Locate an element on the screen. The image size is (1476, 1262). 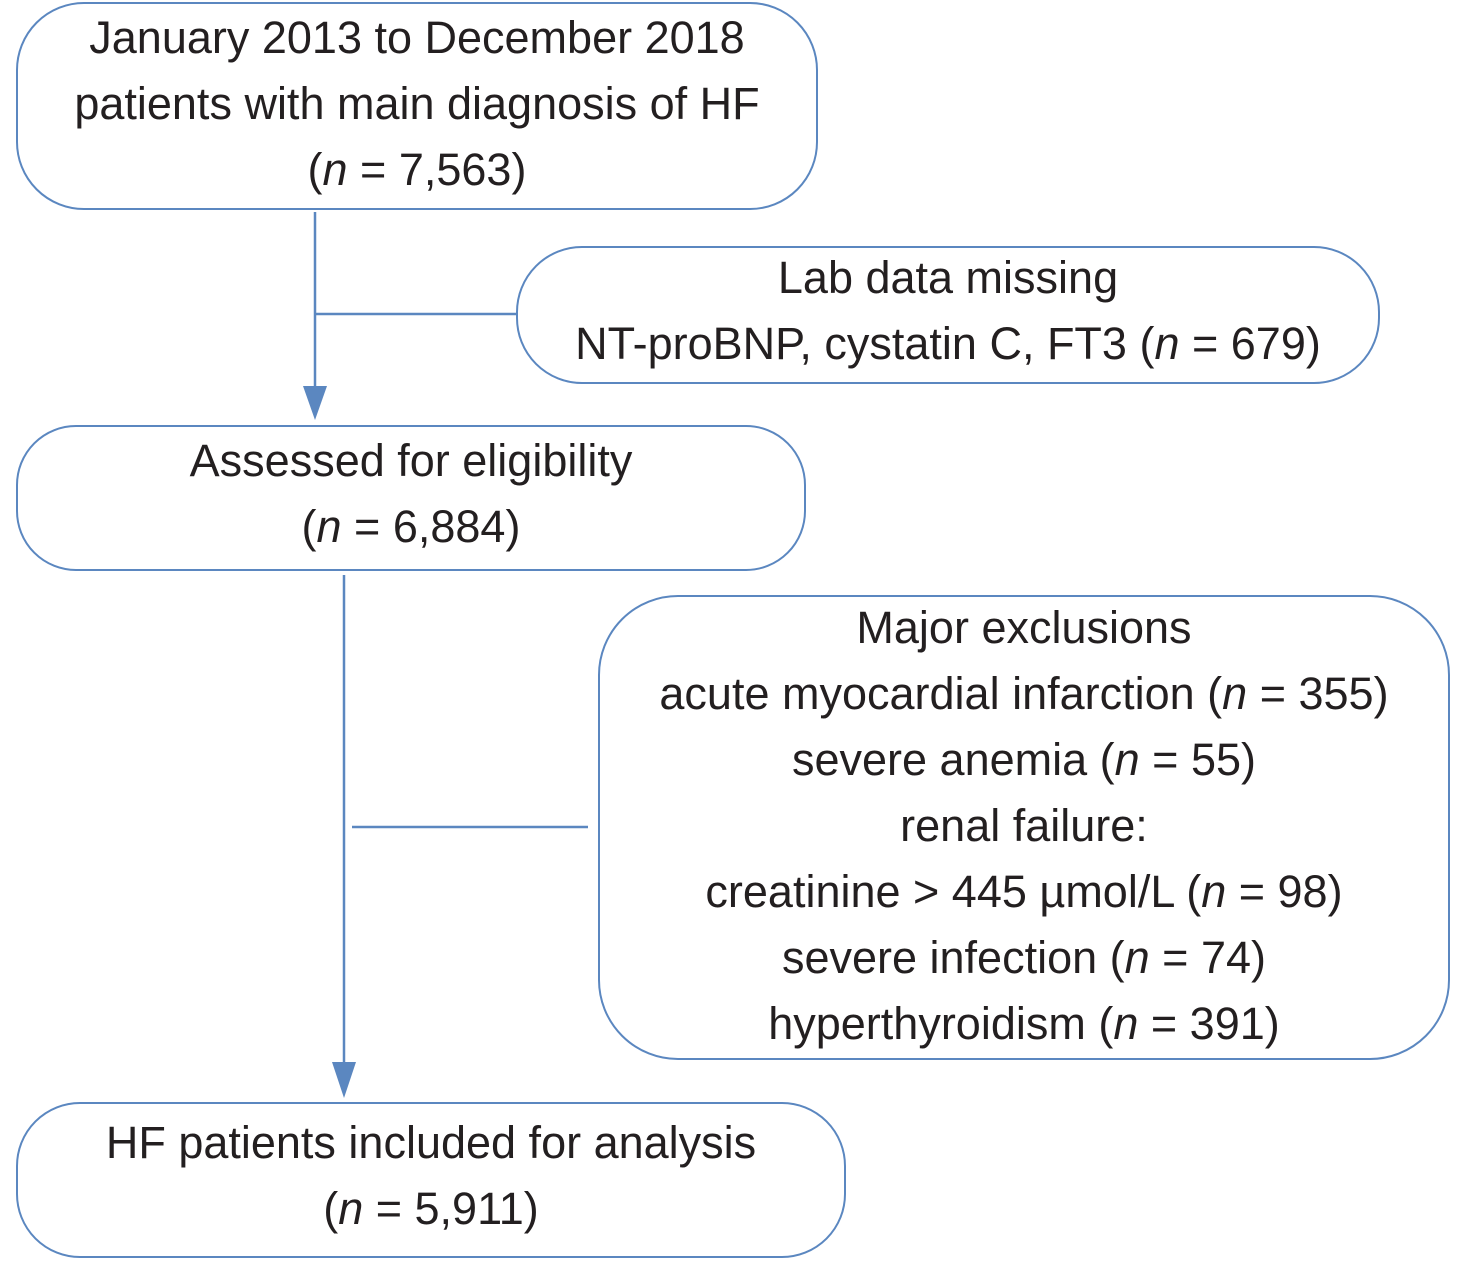
start-diagnosis-text: patients with main diagnosis of HF is located at coordinates (417, 103).